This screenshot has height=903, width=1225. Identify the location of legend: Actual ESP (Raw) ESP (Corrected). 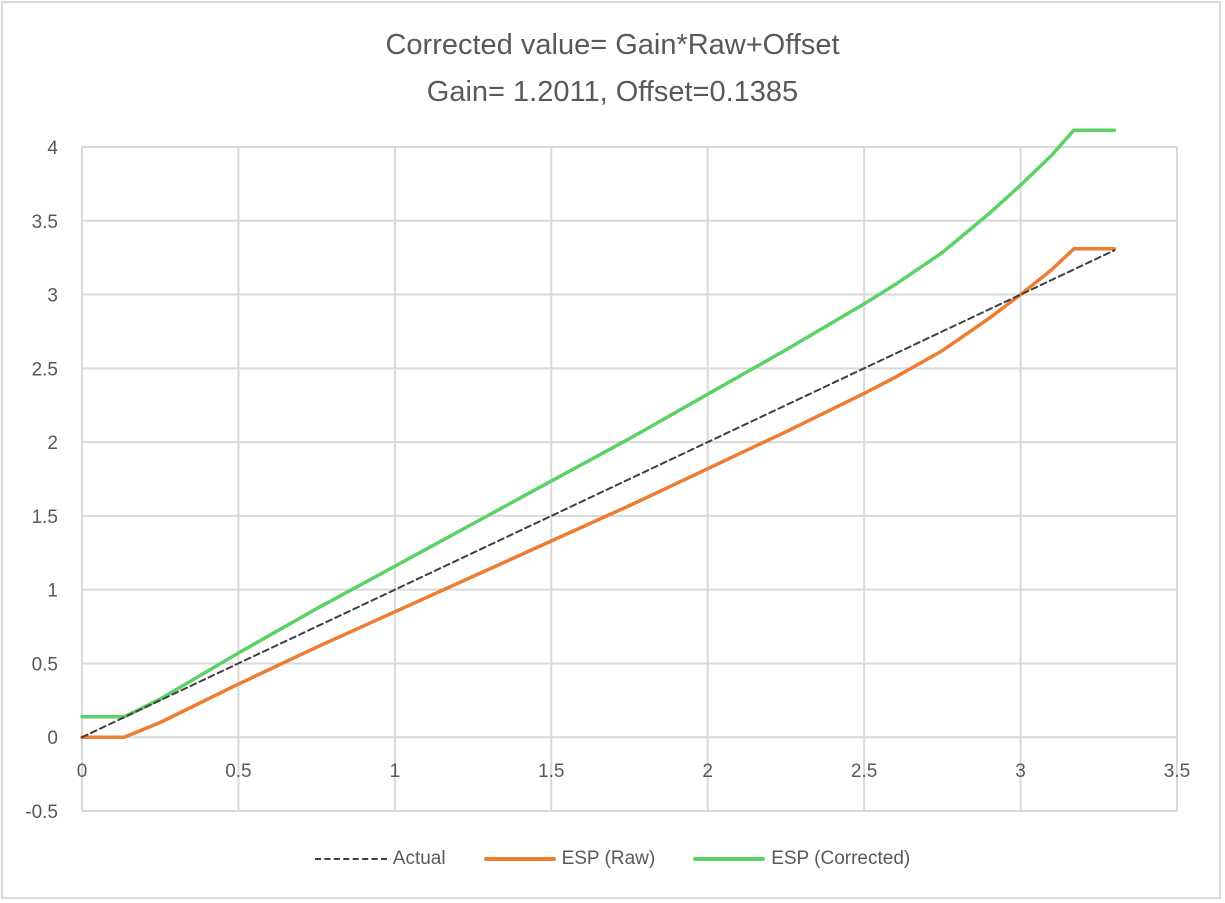
(612, 859).